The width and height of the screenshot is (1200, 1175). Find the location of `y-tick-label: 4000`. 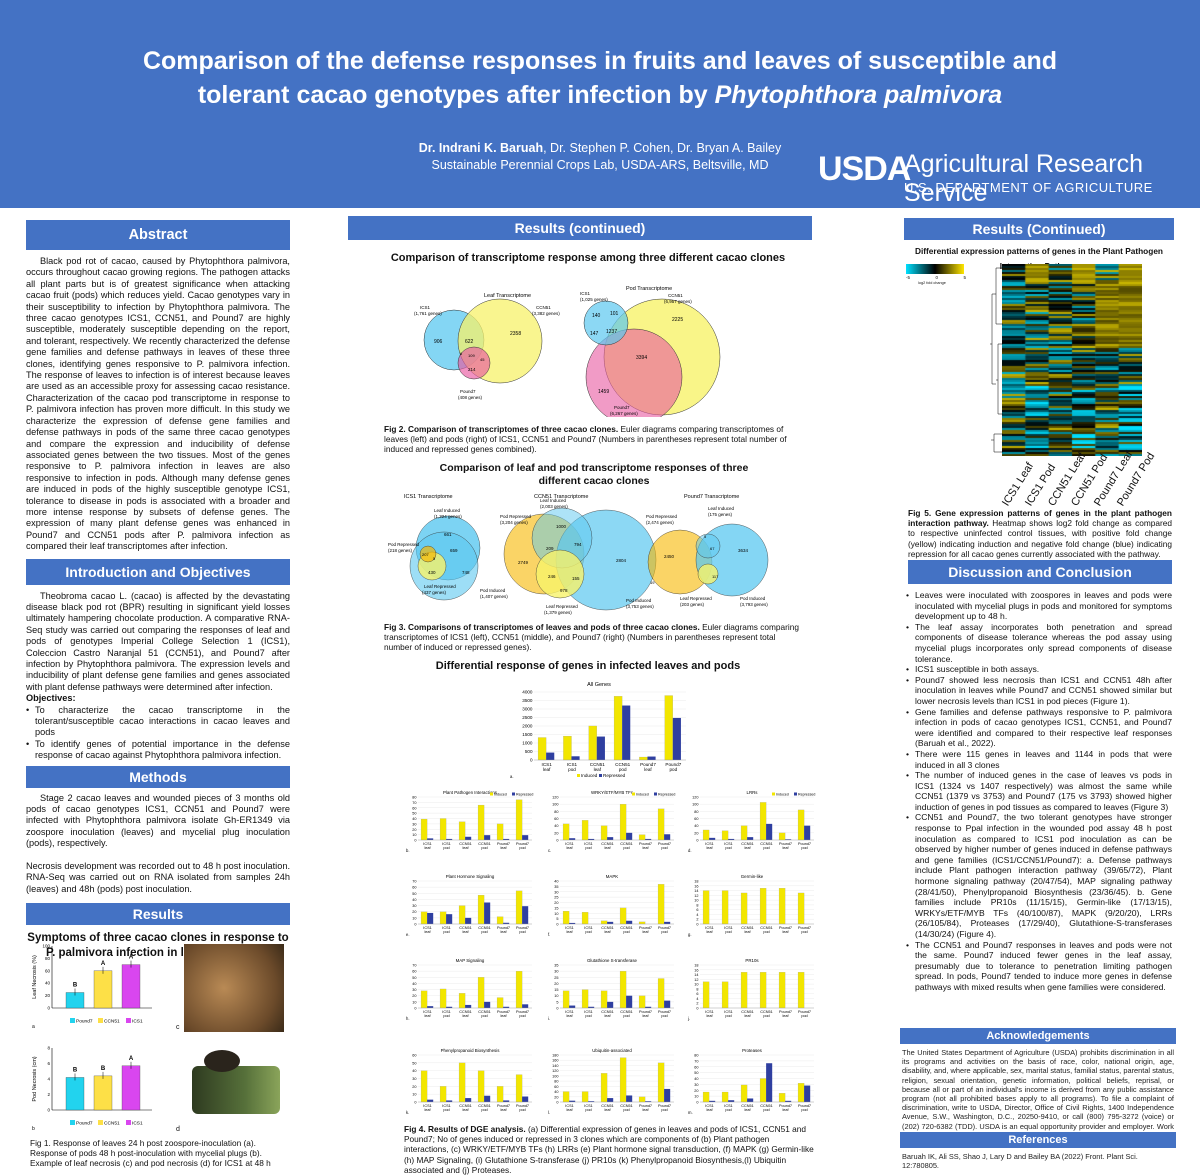

y-tick-label: 4000 is located at coordinates (527, 692).